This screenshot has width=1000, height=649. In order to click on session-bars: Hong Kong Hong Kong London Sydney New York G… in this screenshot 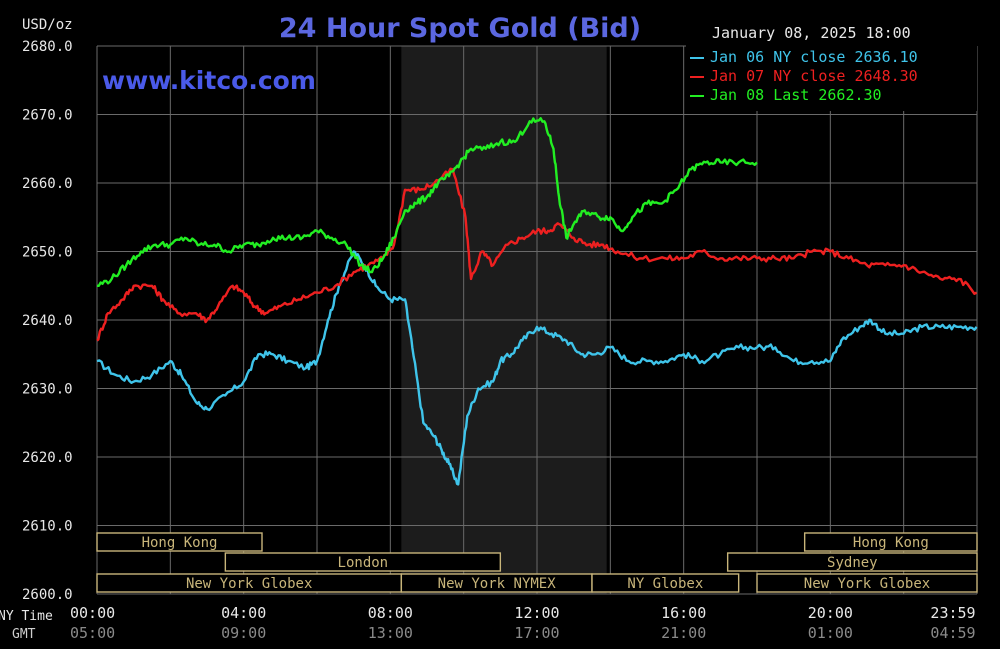, I will do `click(537, 562)`.